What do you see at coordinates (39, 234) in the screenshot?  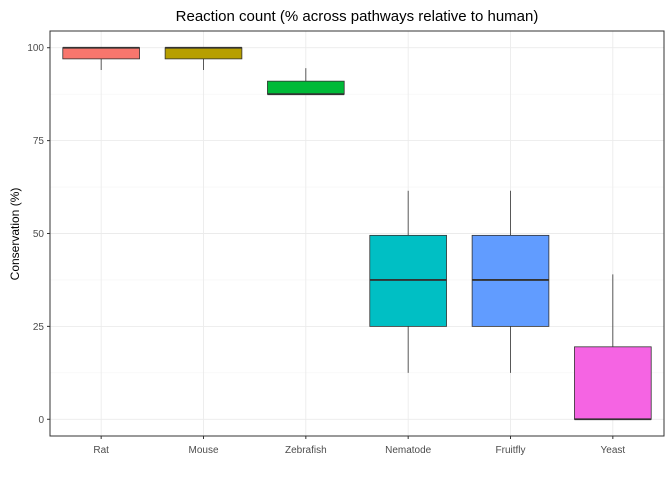 I see `y-tick-label: 50` at bounding box center [39, 234].